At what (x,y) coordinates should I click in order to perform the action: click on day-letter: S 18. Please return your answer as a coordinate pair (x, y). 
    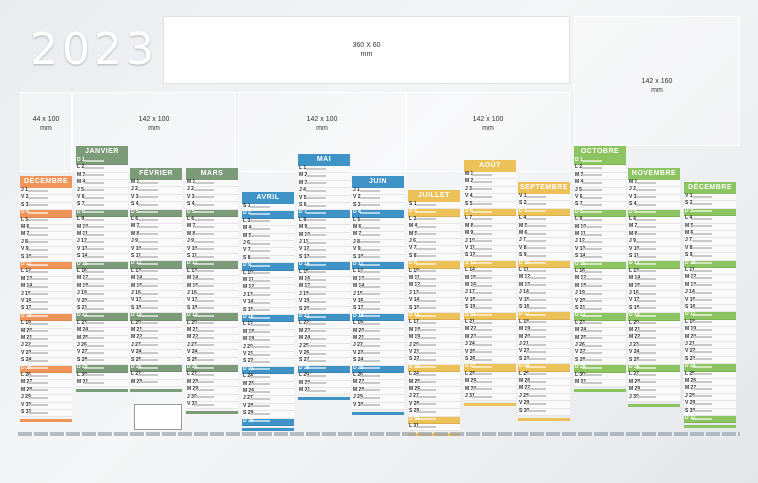
    Looking at the image, I should click on (634, 307).